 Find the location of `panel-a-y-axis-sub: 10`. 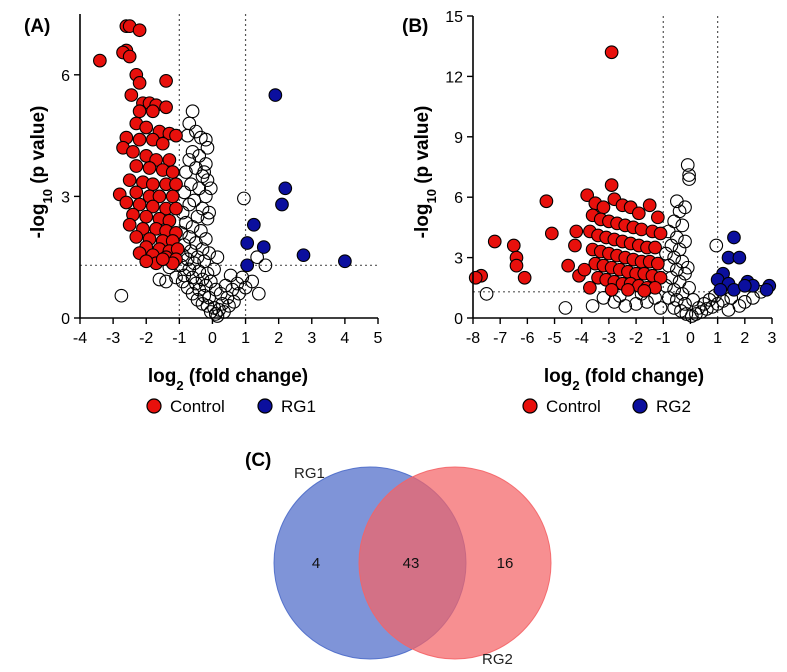

panel-a-y-axis-sub: 10 is located at coordinates (47, 196).